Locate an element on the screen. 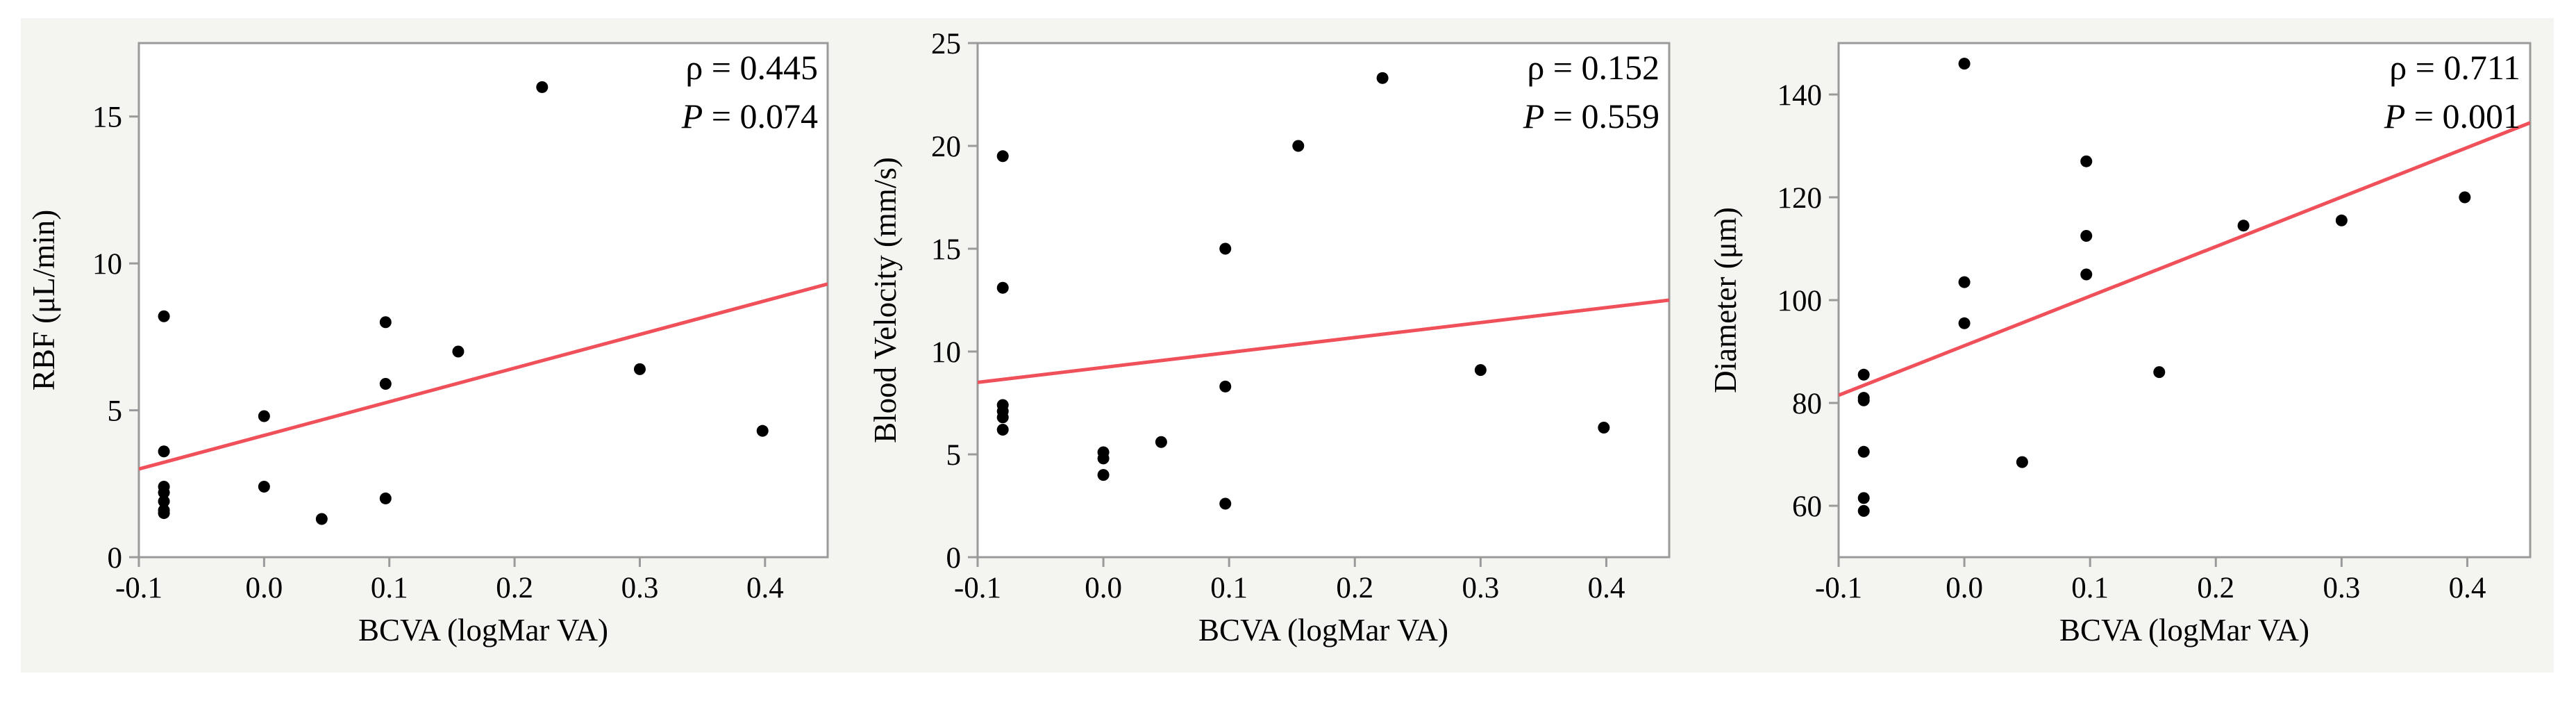 The image size is (2576, 701). p-value-text: = 0.559 is located at coordinates (1601, 116).